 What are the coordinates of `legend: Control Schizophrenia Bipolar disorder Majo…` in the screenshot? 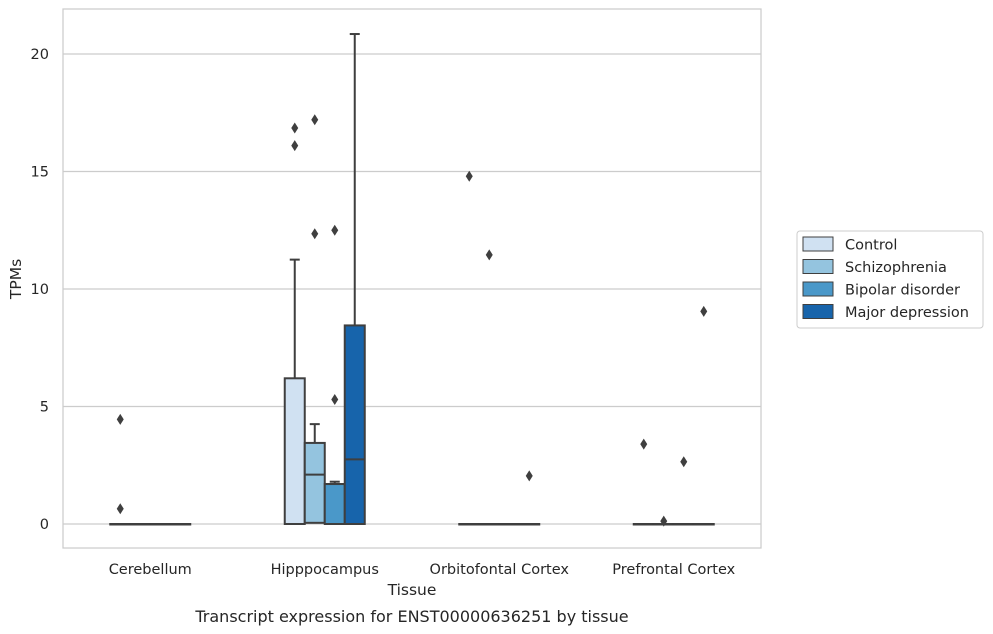 It's located at (890, 279).